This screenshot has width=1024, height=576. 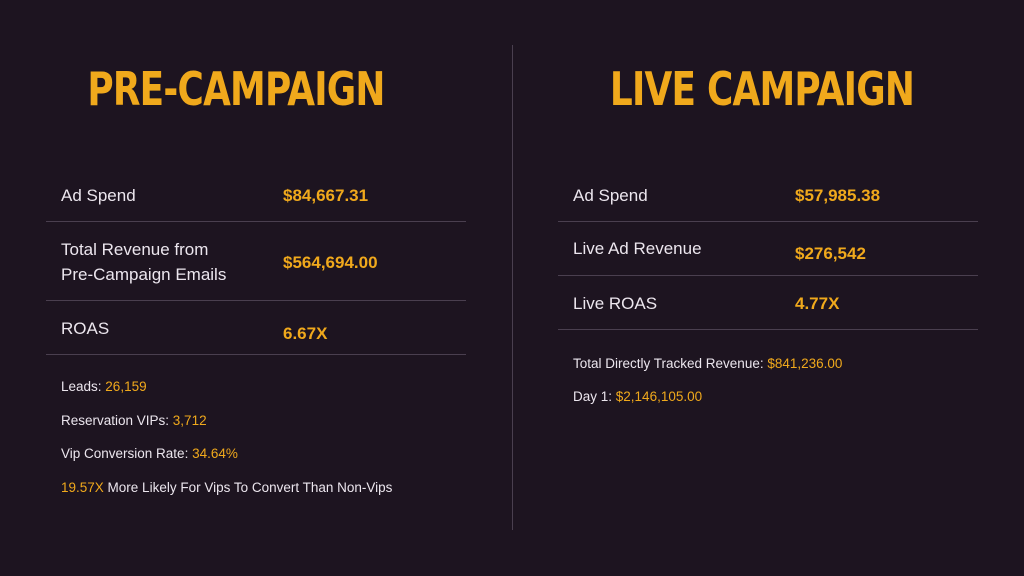 What do you see at coordinates (127, 453) in the screenshot?
I see `note-text: Vip Conversion Rate:` at bounding box center [127, 453].